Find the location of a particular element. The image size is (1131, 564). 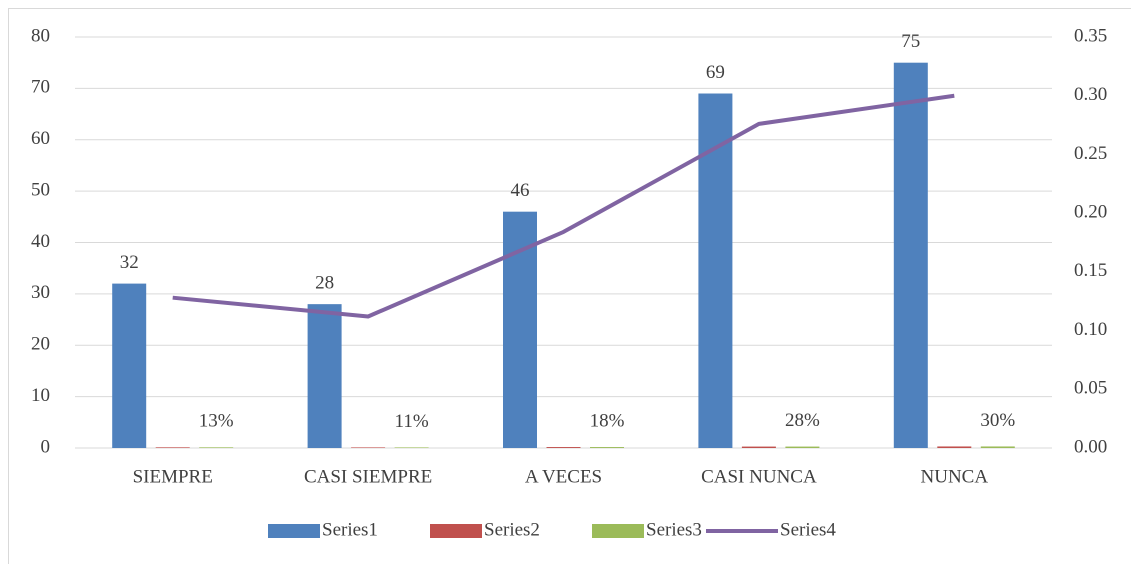

data-label: 28% is located at coordinates (802, 420).